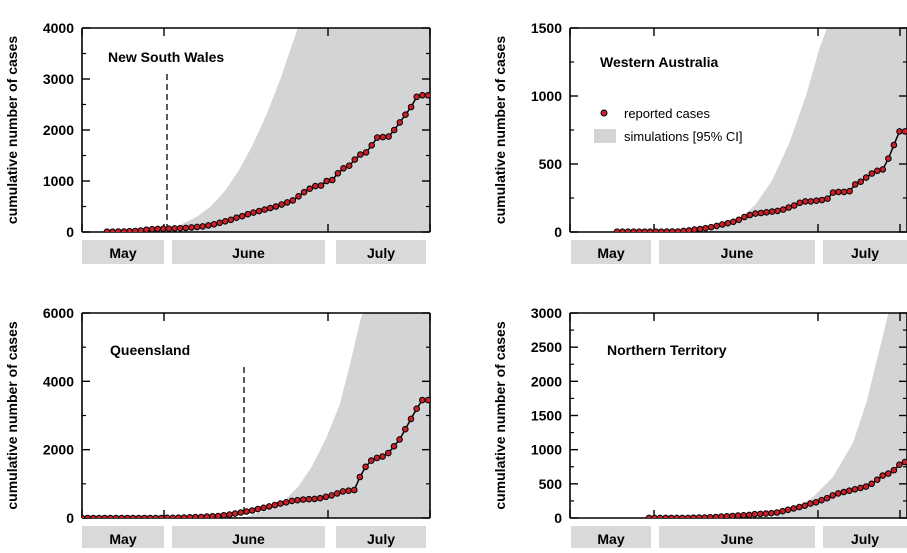 This screenshot has width=907, height=553. I want to click on legend-band-swatch, so click(605, 136).